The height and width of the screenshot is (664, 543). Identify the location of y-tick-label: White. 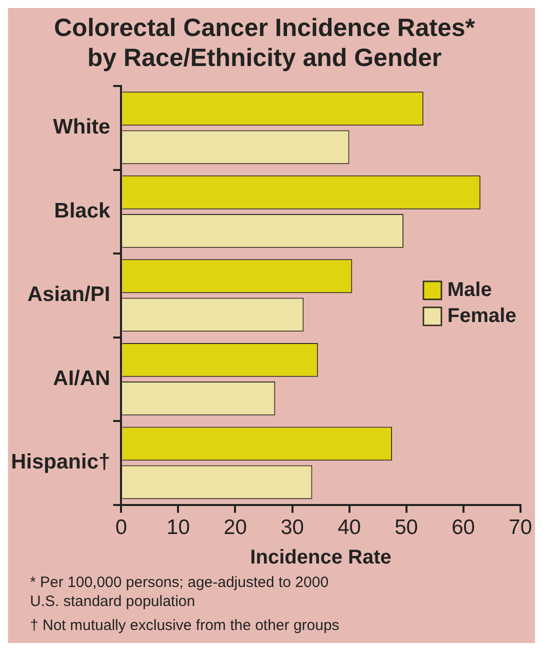
(81, 127).